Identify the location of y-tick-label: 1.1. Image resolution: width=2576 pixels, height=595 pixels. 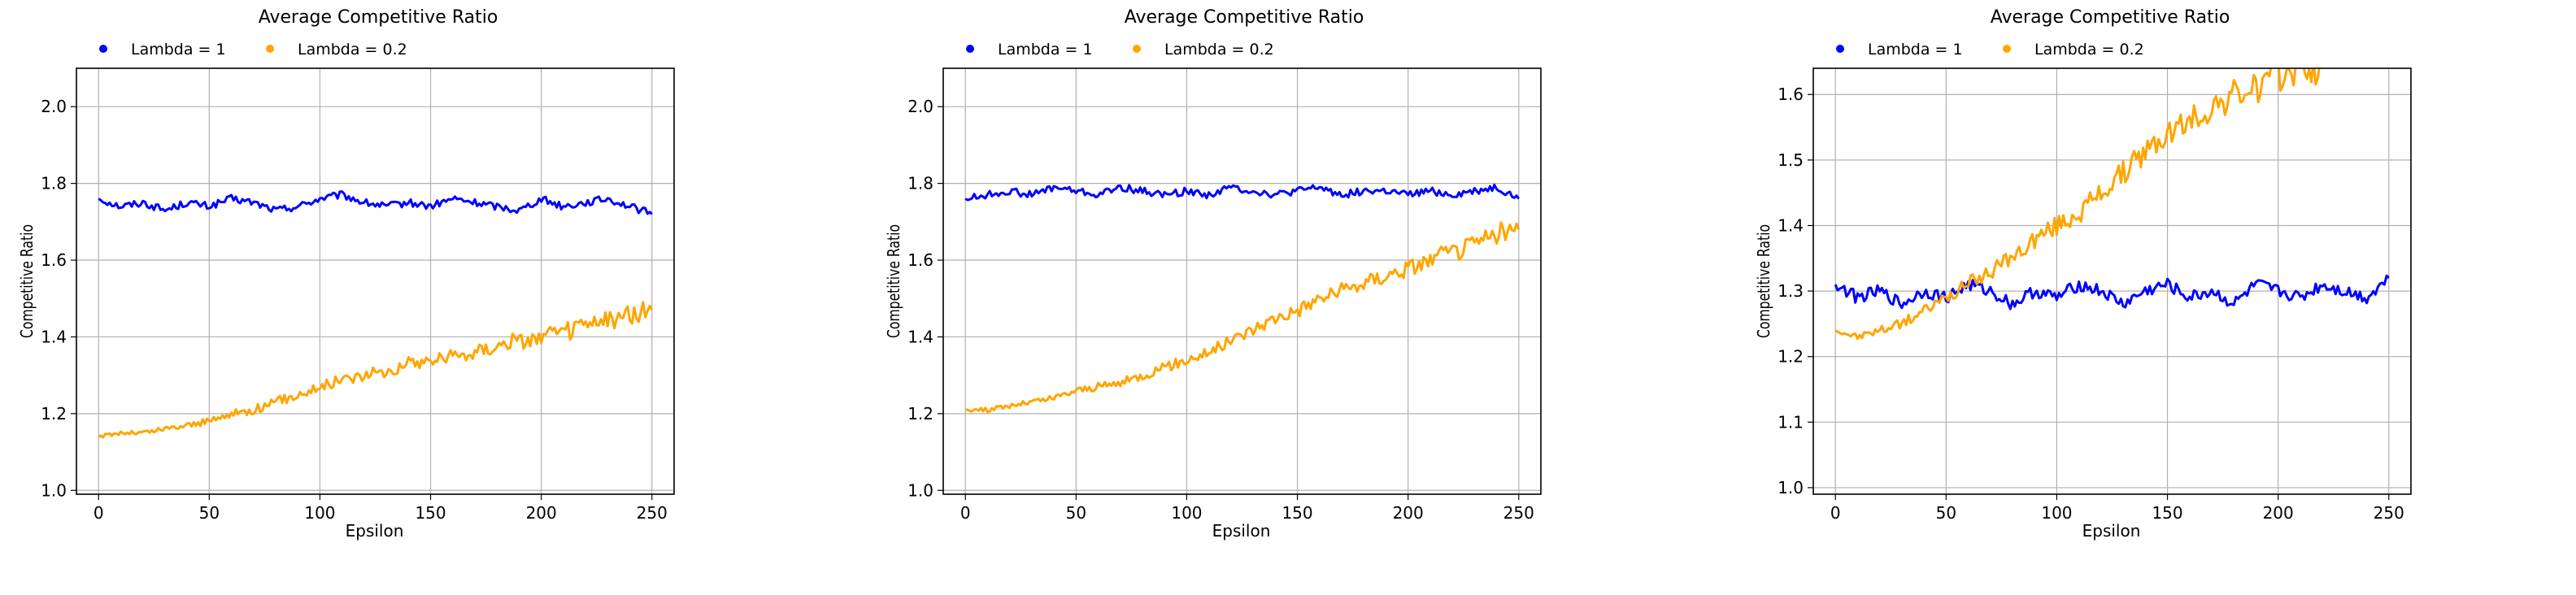
(1791, 422).